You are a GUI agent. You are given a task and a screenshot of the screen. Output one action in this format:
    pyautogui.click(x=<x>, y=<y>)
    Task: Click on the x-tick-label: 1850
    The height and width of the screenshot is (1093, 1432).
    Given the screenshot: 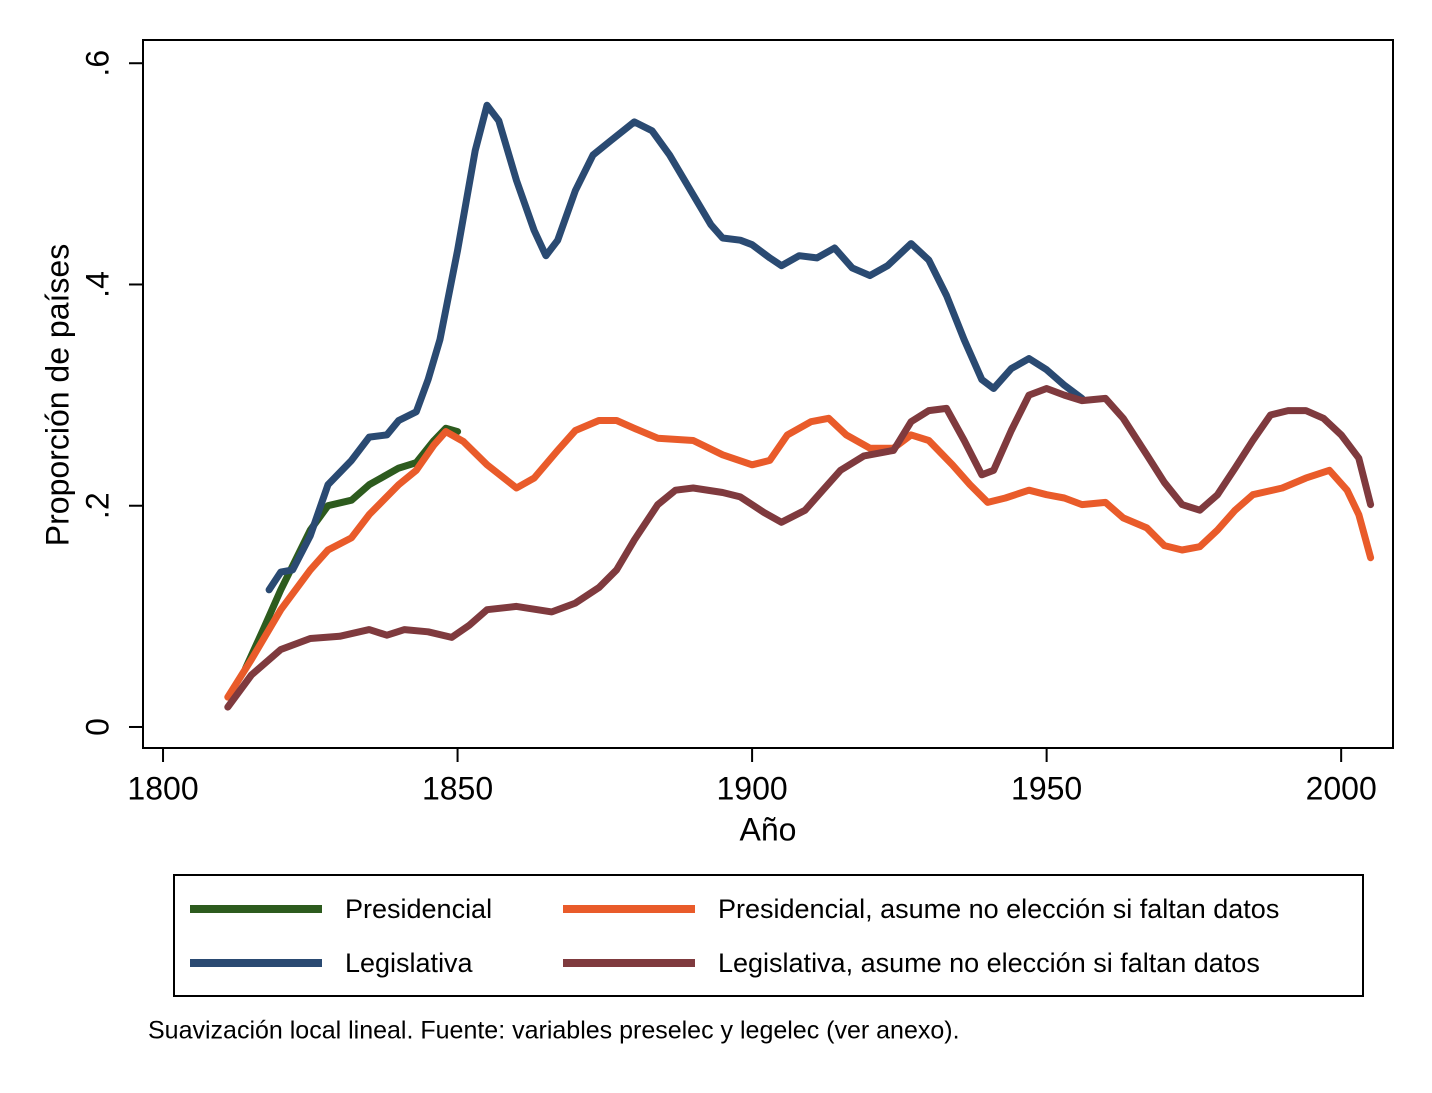 What is the action you would take?
    pyautogui.click(x=457, y=788)
    